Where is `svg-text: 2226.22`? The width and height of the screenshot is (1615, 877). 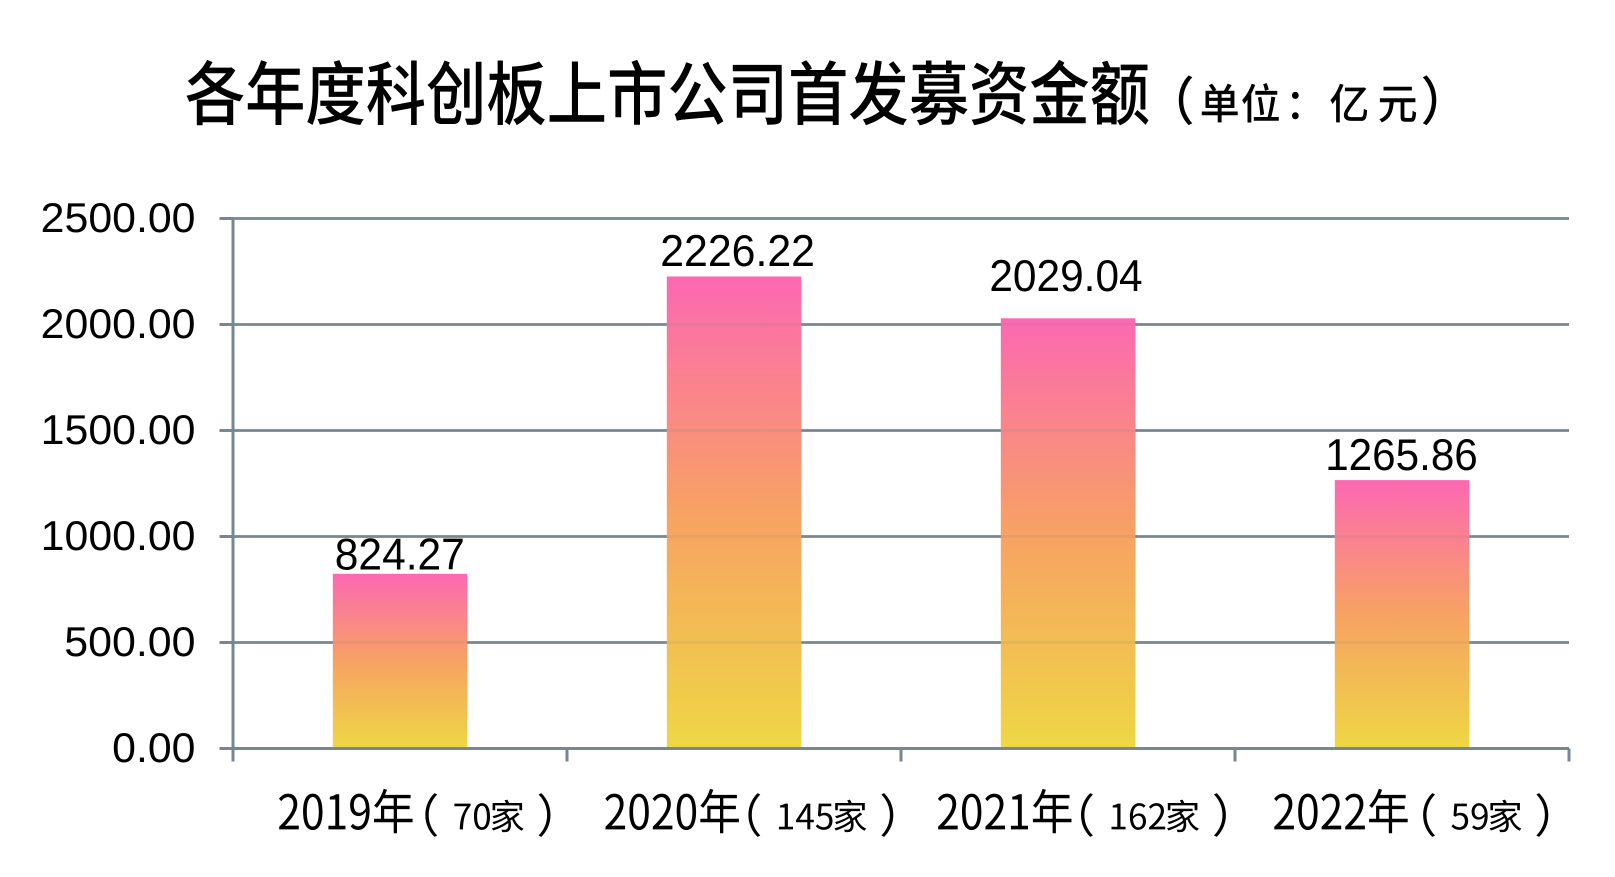
svg-text: 2226.22 is located at coordinates (737, 251).